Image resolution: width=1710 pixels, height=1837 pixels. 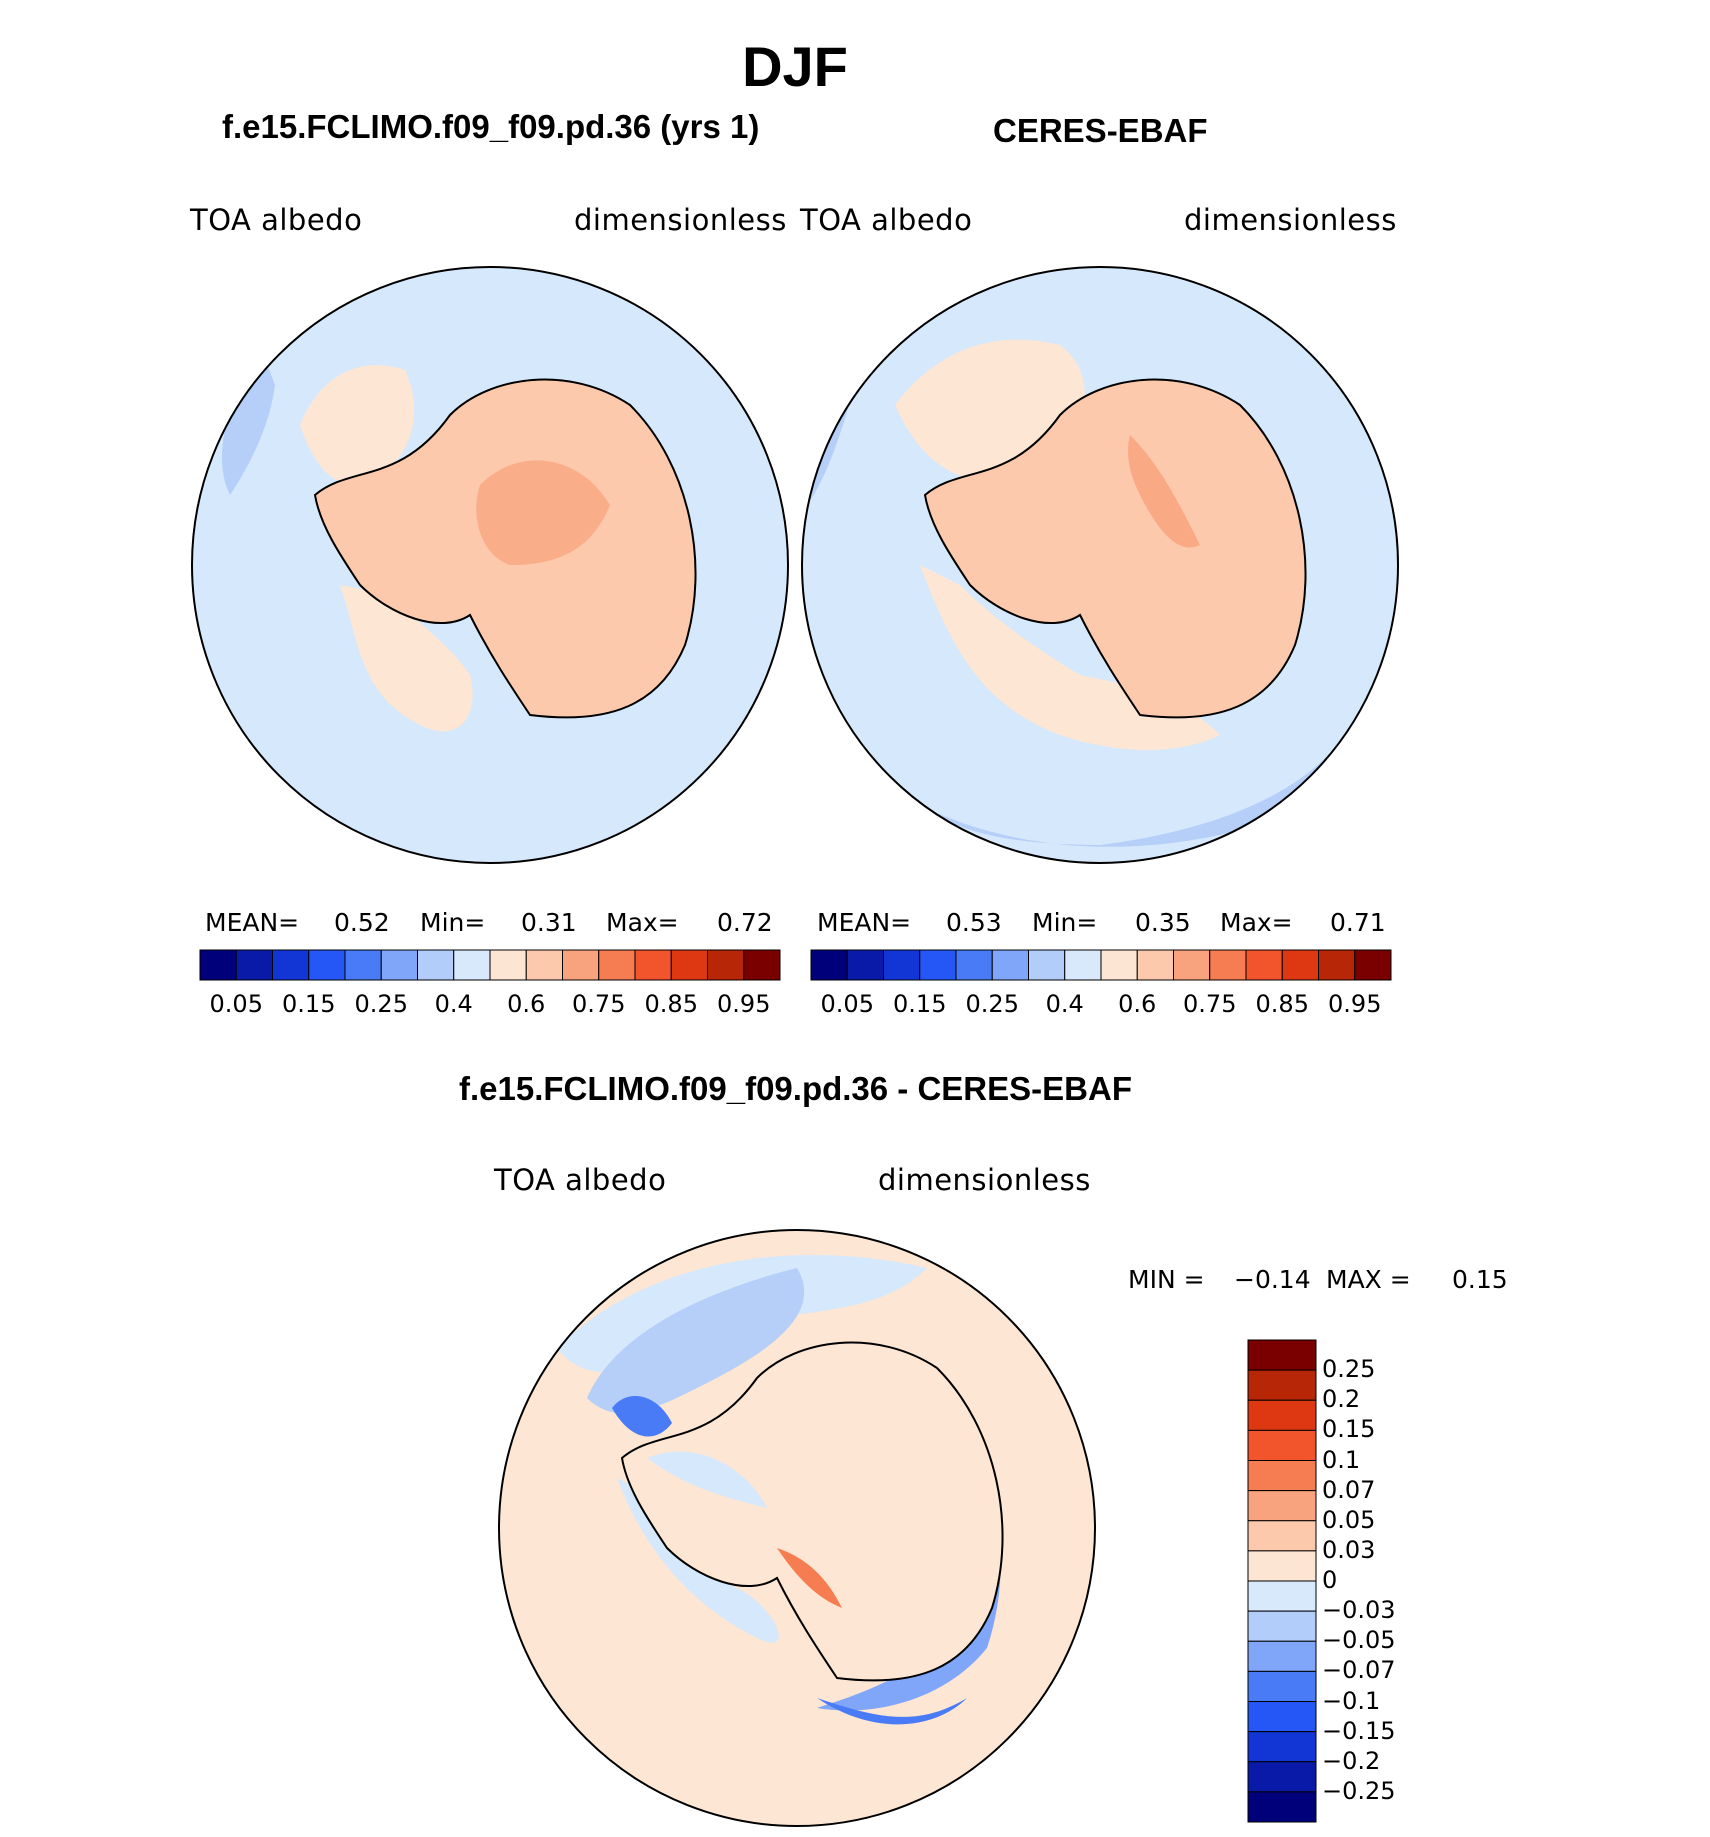 What do you see at coordinates (1351, 1700) in the screenshot?
I see `colorbar-tick-label: −0.1` at bounding box center [1351, 1700].